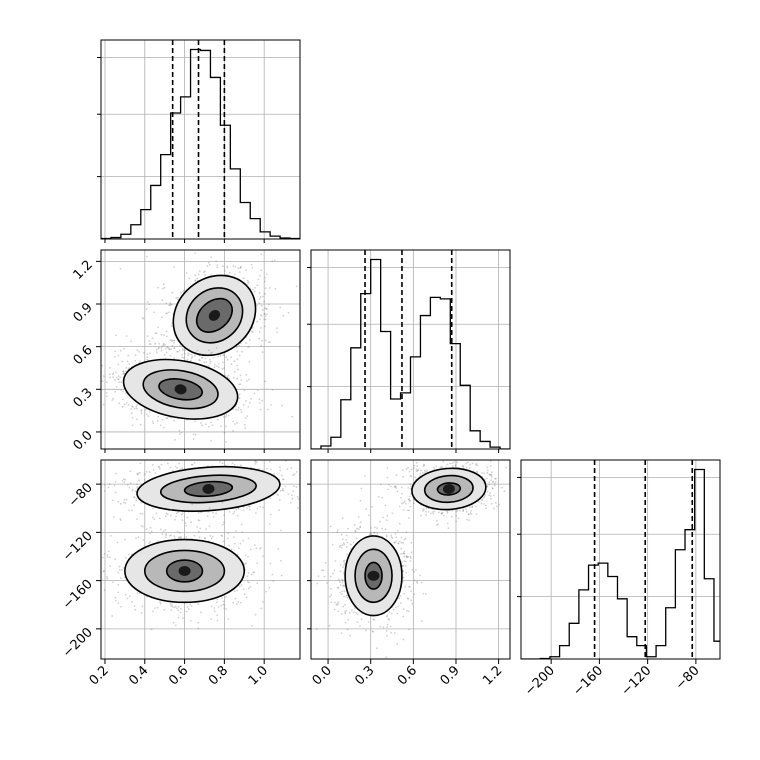  Describe the element at coordinates (620, 559) in the screenshot. I see `panel-frame` at that location.